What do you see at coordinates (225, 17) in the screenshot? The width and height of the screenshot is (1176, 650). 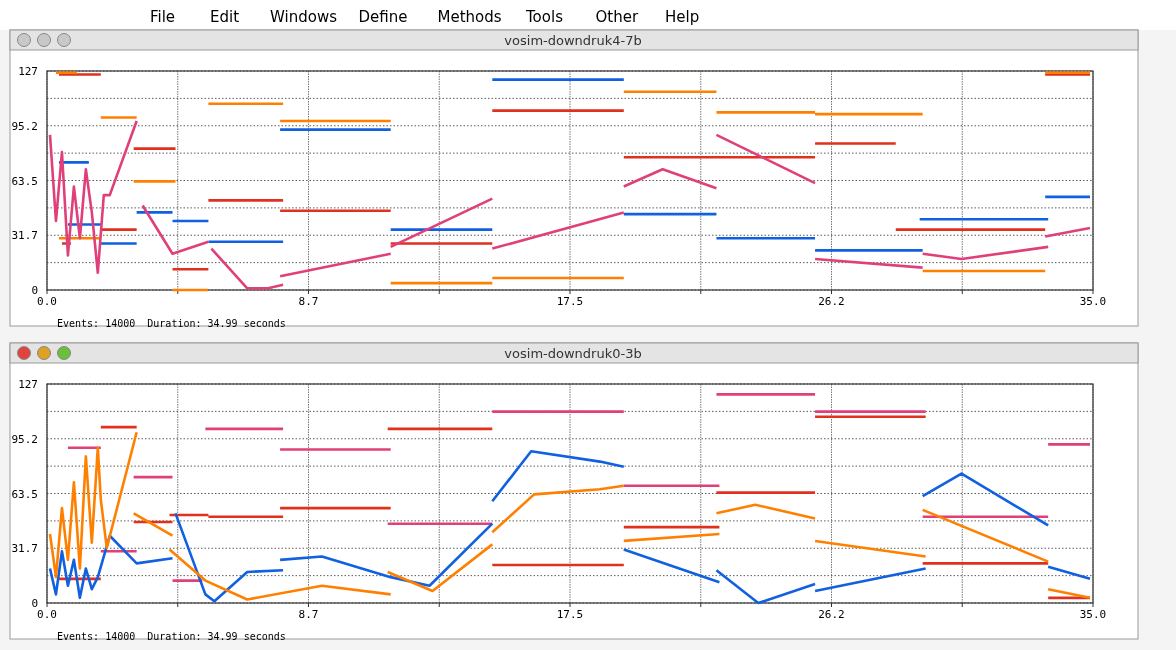 I see `text: Edit` at bounding box center [225, 17].